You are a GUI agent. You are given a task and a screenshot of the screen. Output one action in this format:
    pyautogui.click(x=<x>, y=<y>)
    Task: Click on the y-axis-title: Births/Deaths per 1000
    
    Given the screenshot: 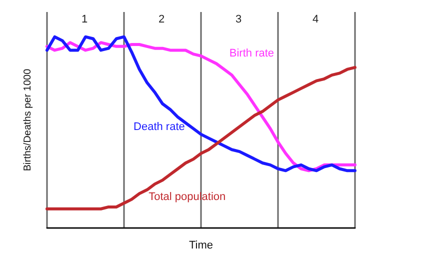 What is the action you would take?
    pyautogui.click(x=28, y=120)
    